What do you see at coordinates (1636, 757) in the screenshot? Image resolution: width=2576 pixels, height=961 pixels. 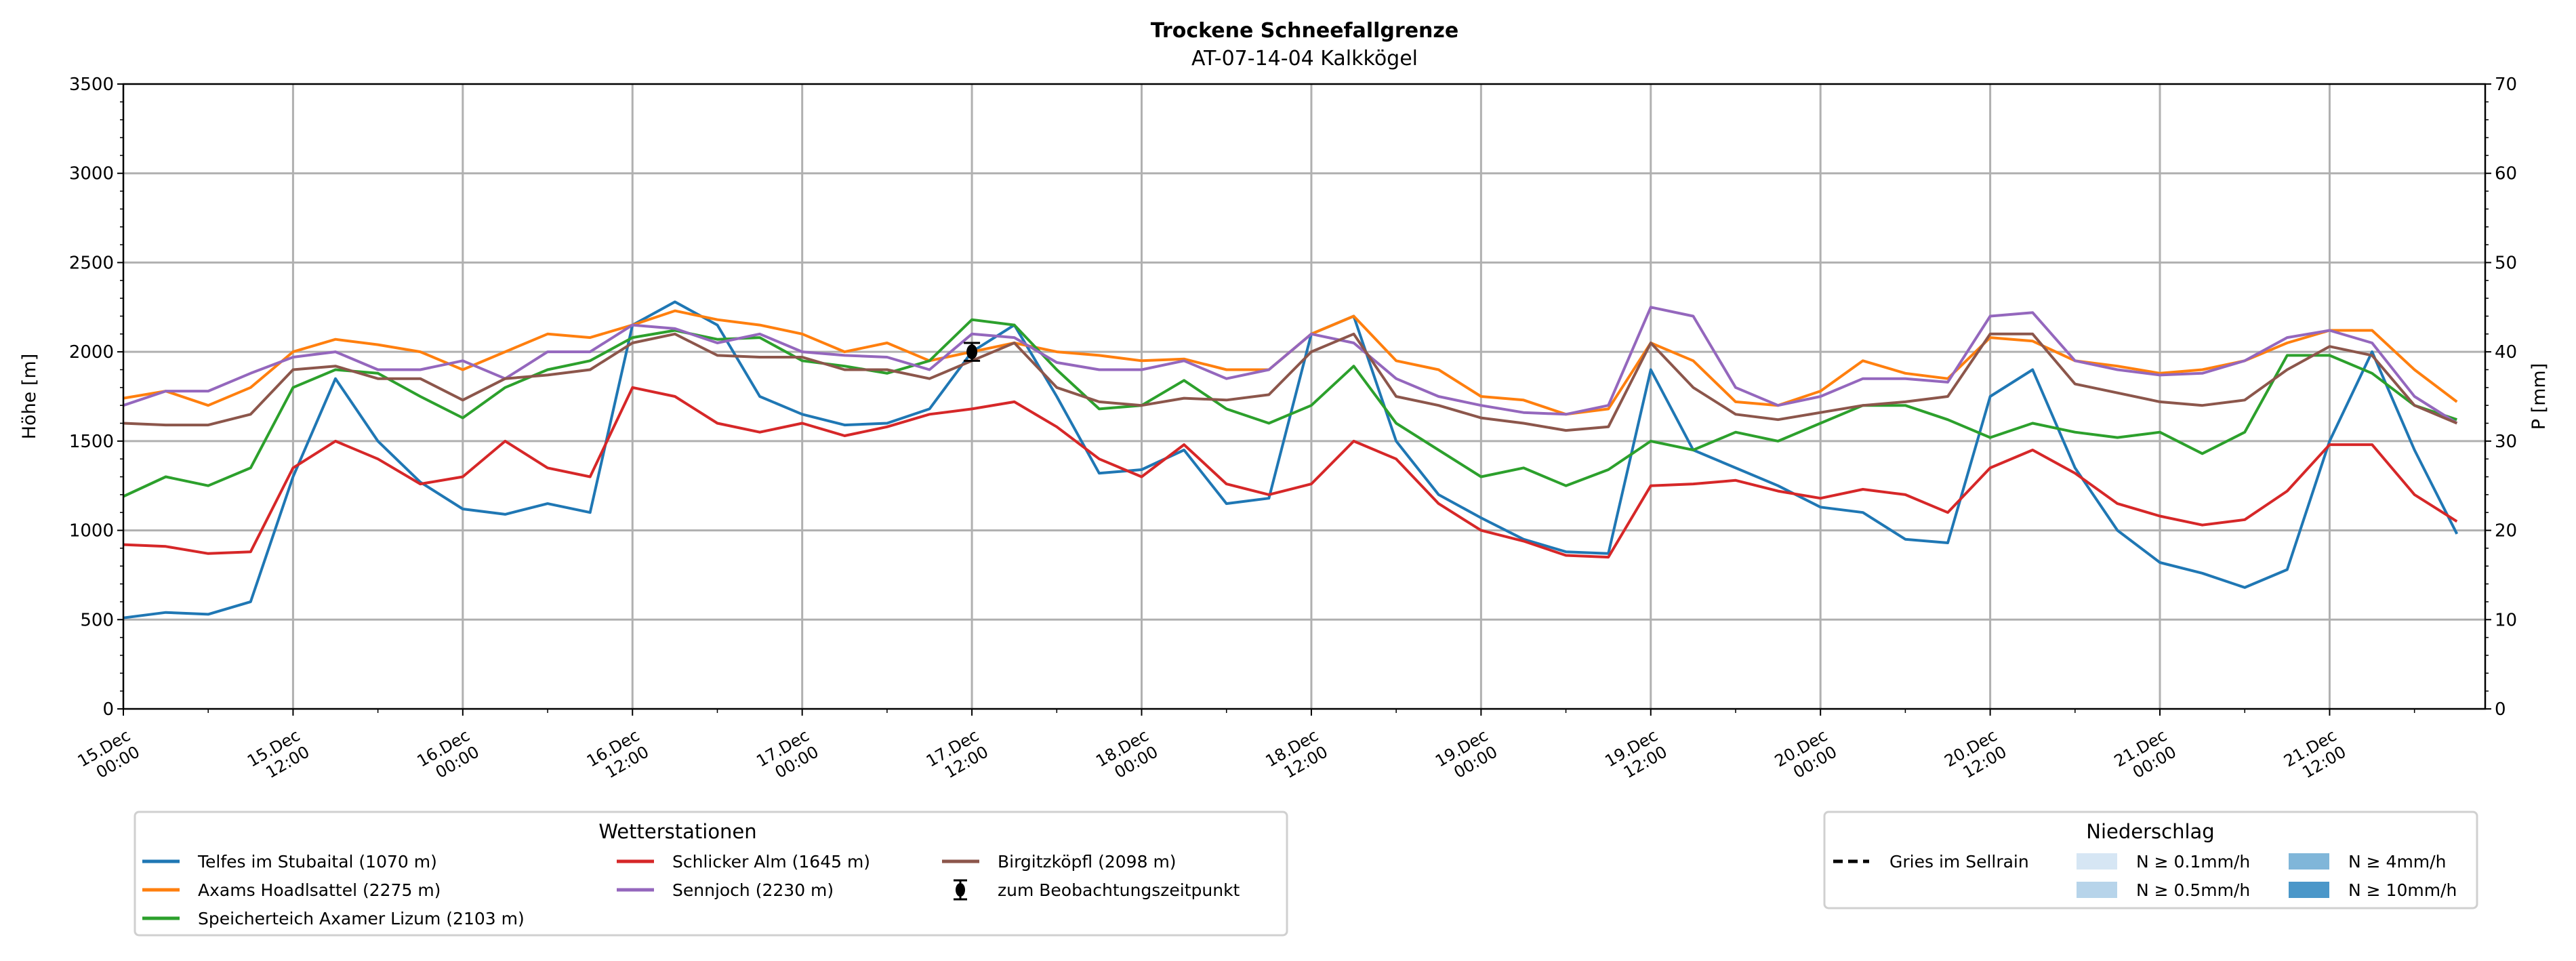 I see `x-tick-label: 19.Dec12:00` at bounding box center [1636, 757].